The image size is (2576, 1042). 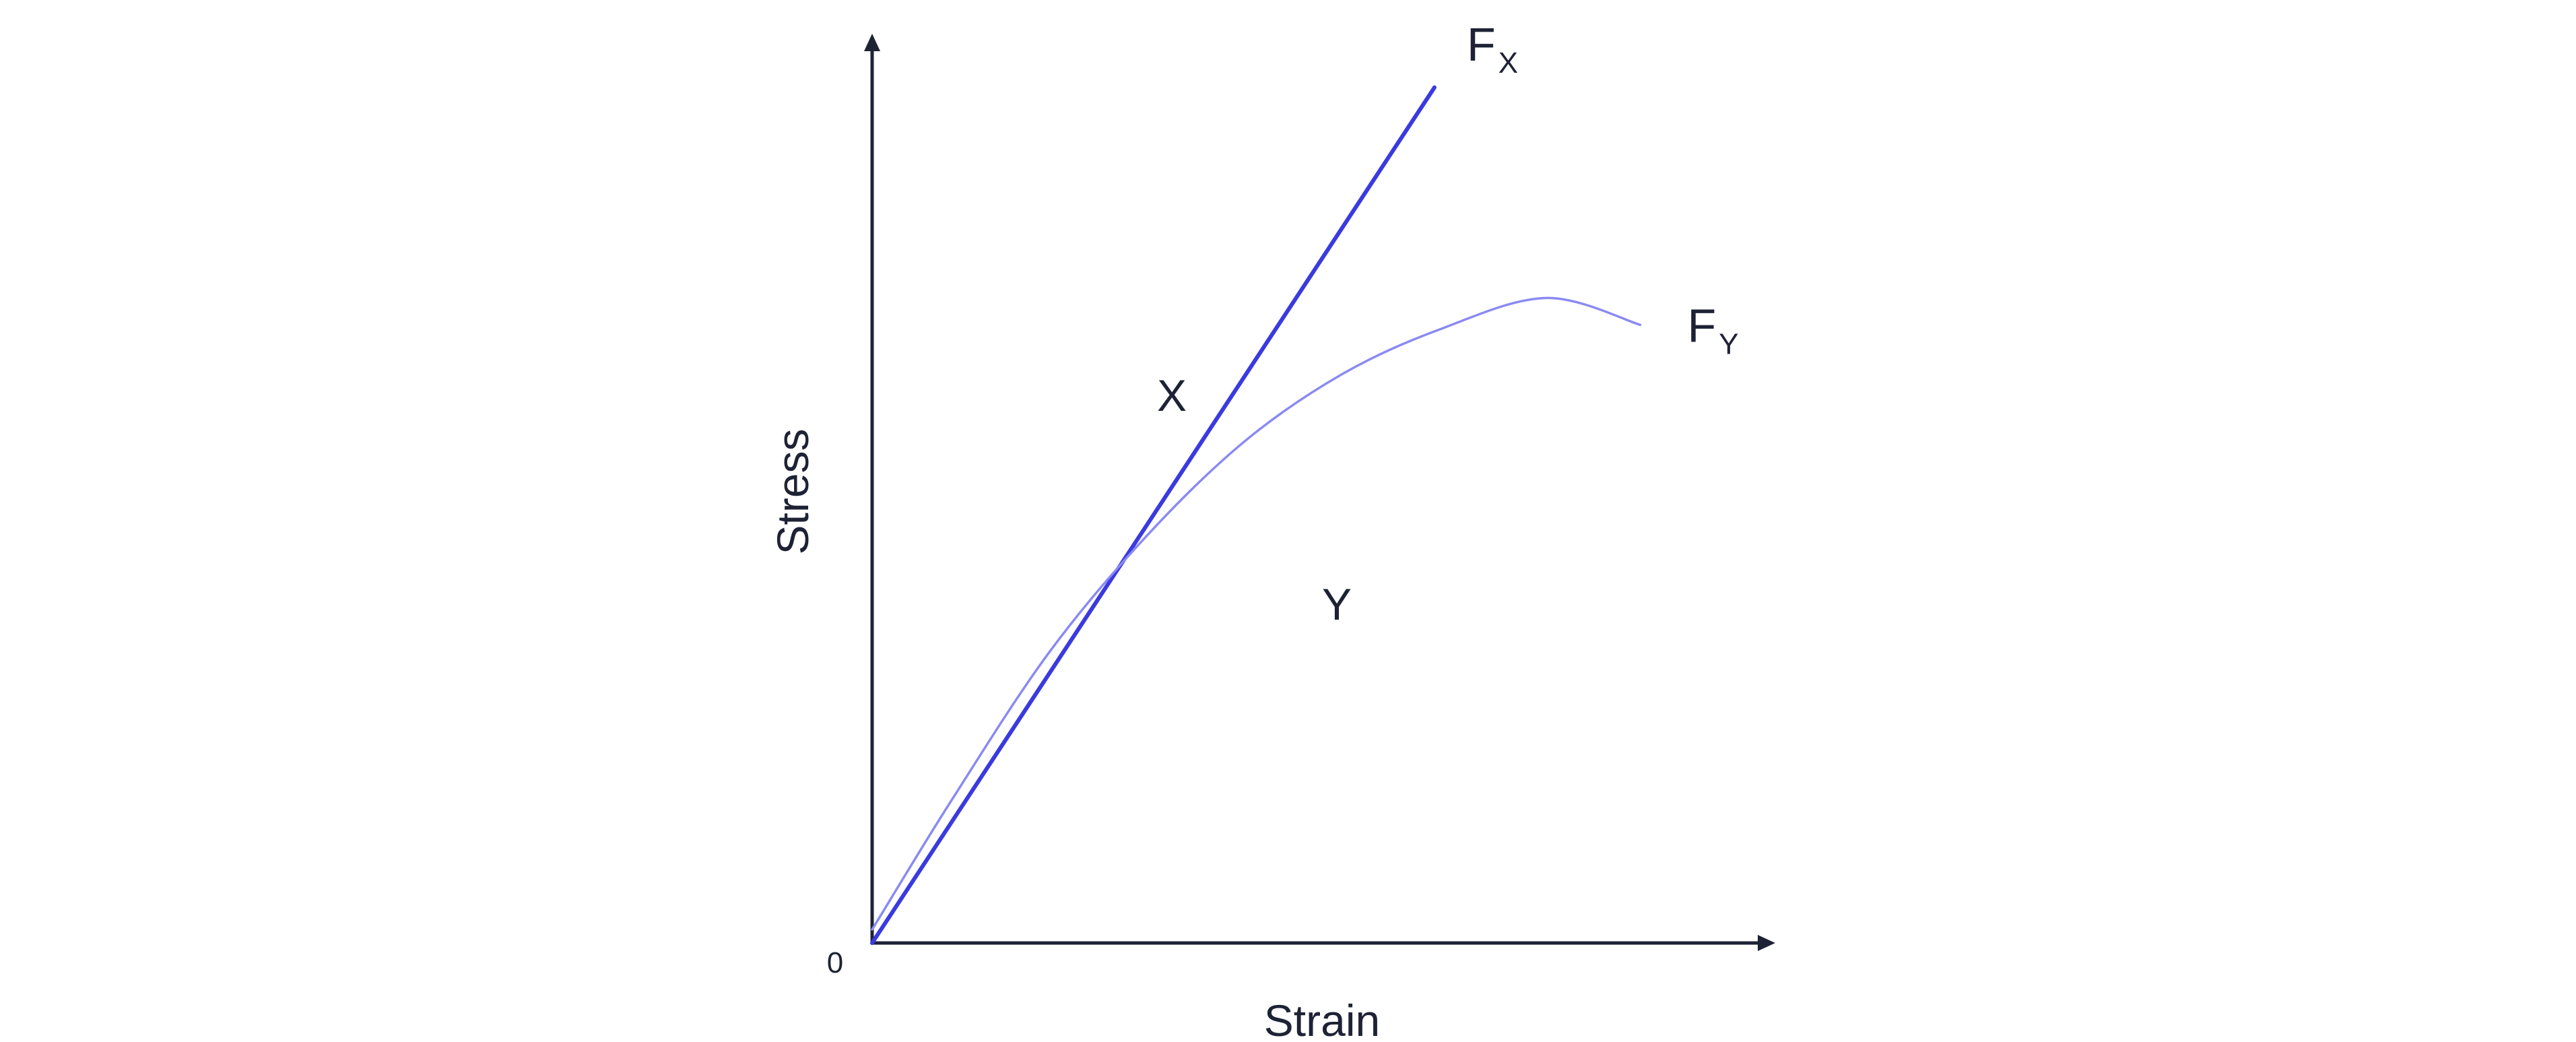 I want to click on region-label-y: Y, so click(x=1337, y=604).